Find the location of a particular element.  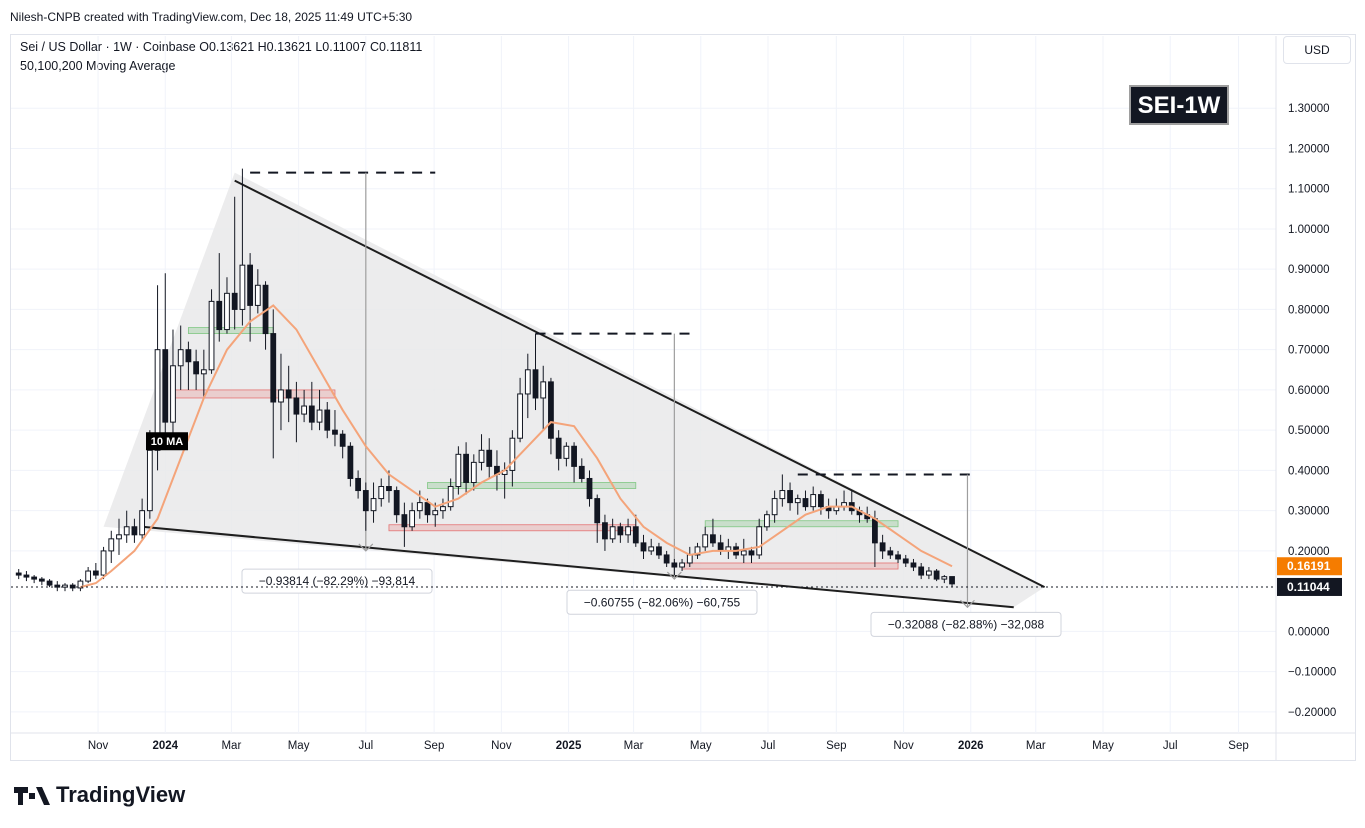

tradingview-brand: TradingView is located at coordinates (99, 795).